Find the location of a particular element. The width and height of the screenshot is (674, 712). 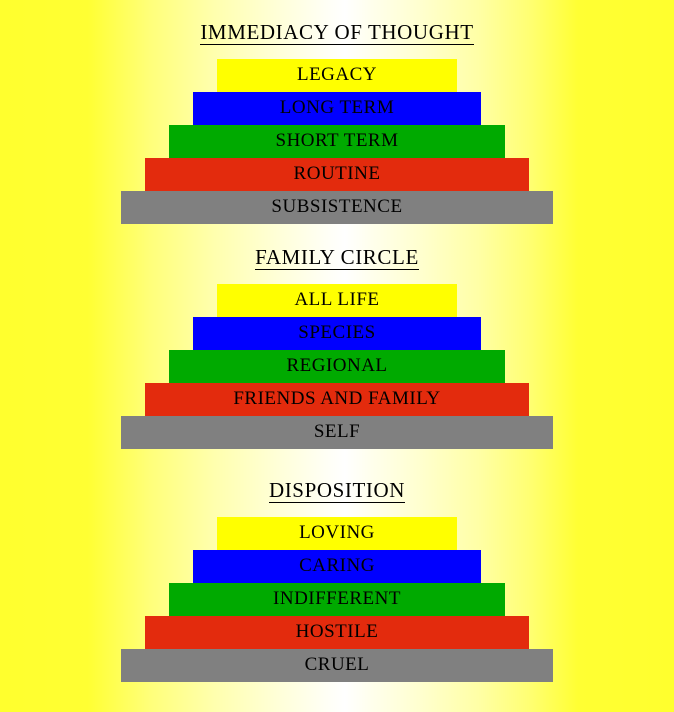

pyramid-level-label: REGIONAL is located at coordinates (337, 365).